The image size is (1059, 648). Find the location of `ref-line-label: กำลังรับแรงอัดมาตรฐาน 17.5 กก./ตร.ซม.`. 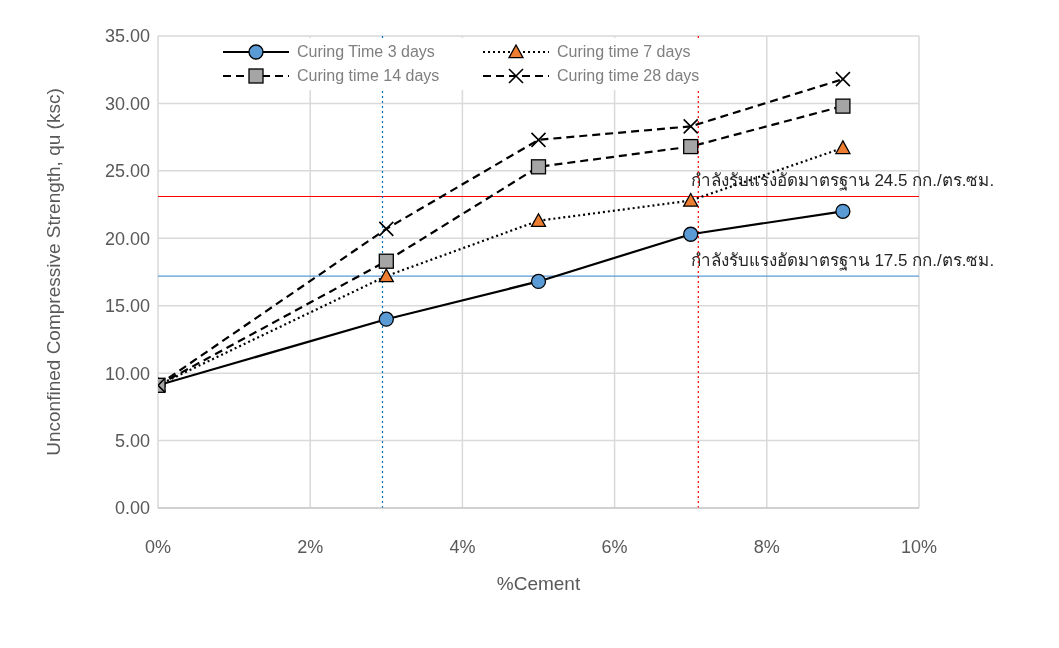

ref-line-label: กำลังรับแรงอัดมาตรฐาน 17.5 กก./ตร.ซม. is located at coordinates (842, 261).